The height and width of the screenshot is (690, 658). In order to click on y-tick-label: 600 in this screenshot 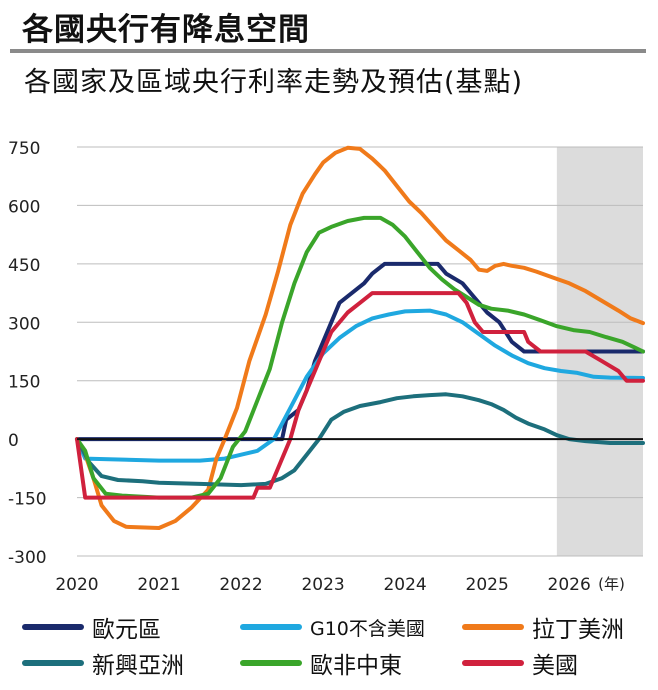, I will do `click(24, 207)`.